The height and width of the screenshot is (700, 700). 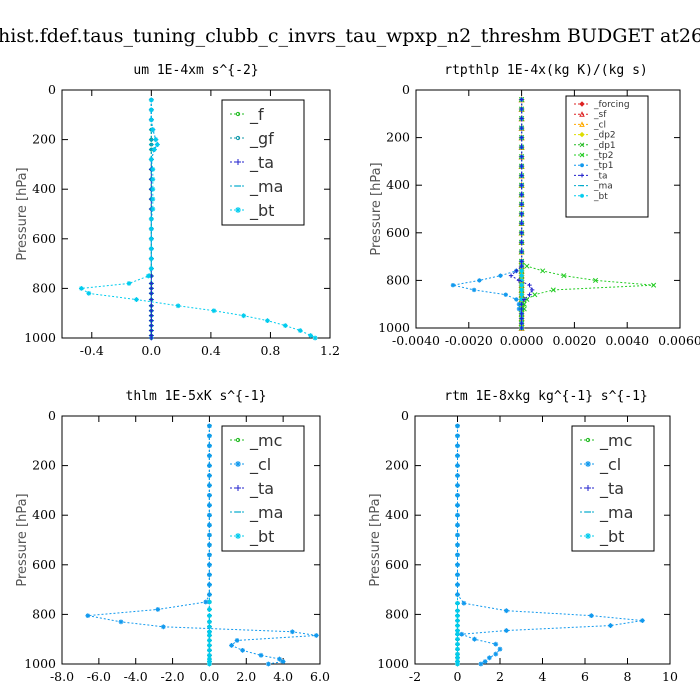 I want to click on legend-label: _tp2, so click(x=603, y=156).